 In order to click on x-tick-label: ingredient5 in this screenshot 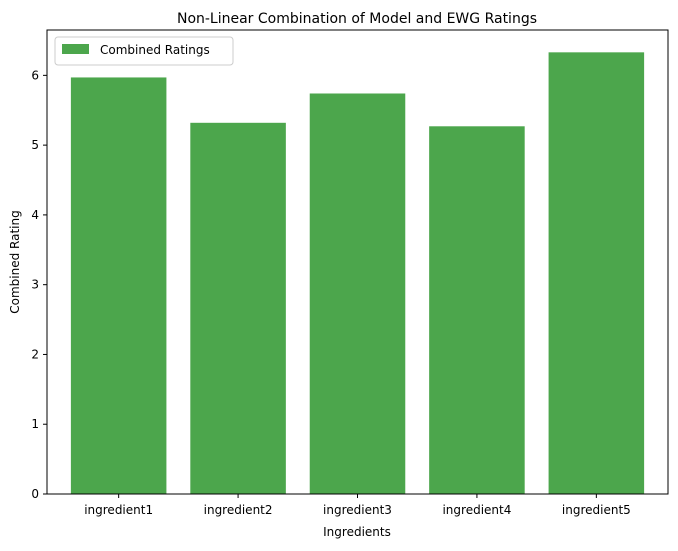, I will do `click(596, 510)`.